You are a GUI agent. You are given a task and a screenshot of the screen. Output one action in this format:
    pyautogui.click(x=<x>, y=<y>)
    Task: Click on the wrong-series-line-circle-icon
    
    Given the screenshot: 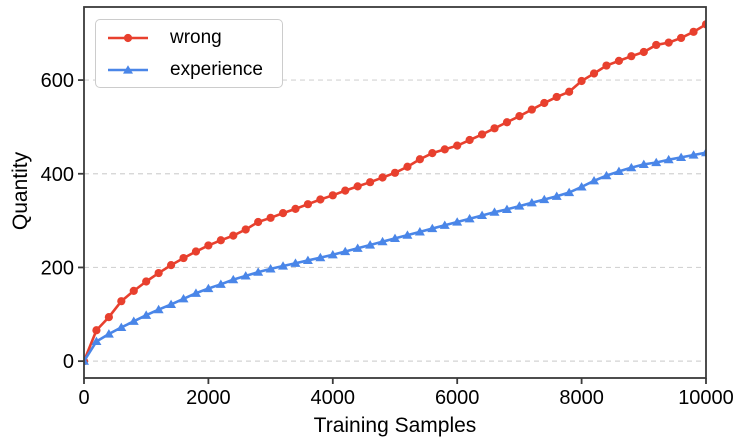 What is the action you would take?
    pyautogui.click(x=128, y=37)
    